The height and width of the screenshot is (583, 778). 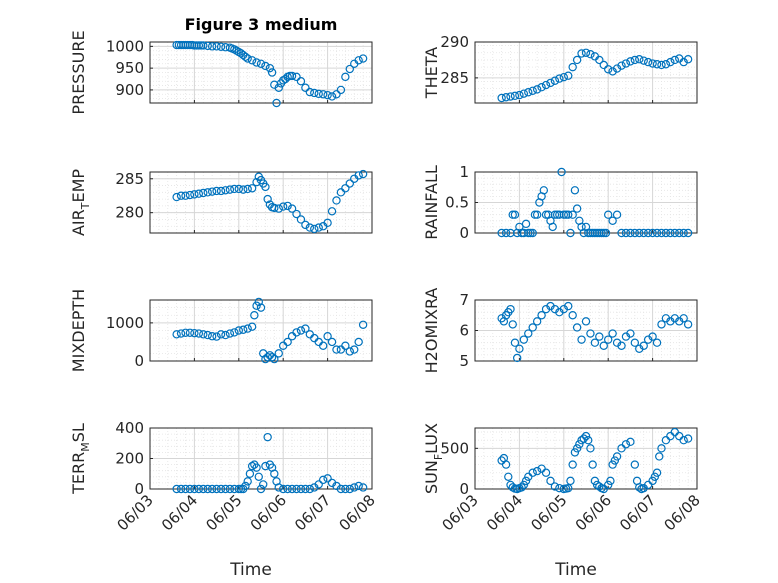 I want to click on y-tick-label: 950, so click(x=129, y=68).